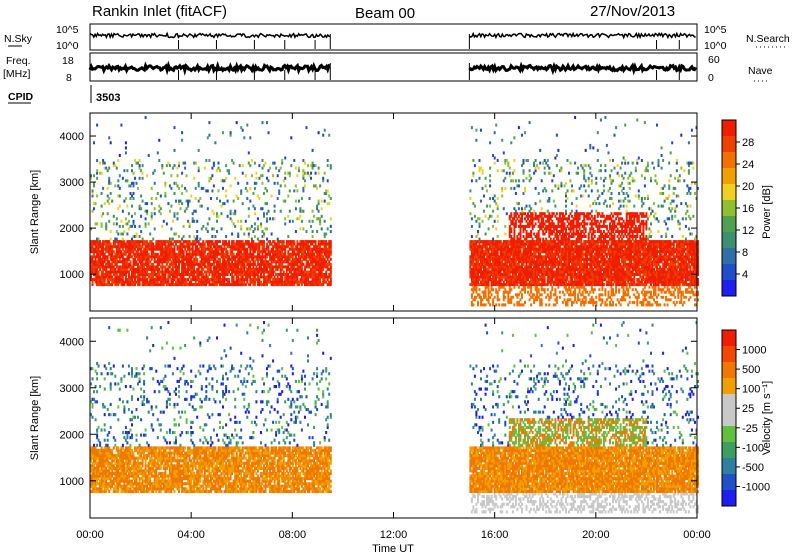 This screenshot has height=554, width=800. What do you see at coordinates (385, 13) in the screenshot?
I see `beam-title: Beam 00` at bounding box center [385, 13].